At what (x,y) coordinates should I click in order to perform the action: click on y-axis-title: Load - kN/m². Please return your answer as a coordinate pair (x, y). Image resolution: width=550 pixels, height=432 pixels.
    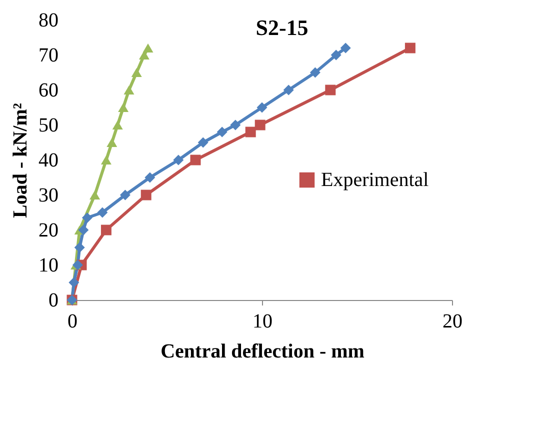
    Looking at the image, I should click on (21, 160).